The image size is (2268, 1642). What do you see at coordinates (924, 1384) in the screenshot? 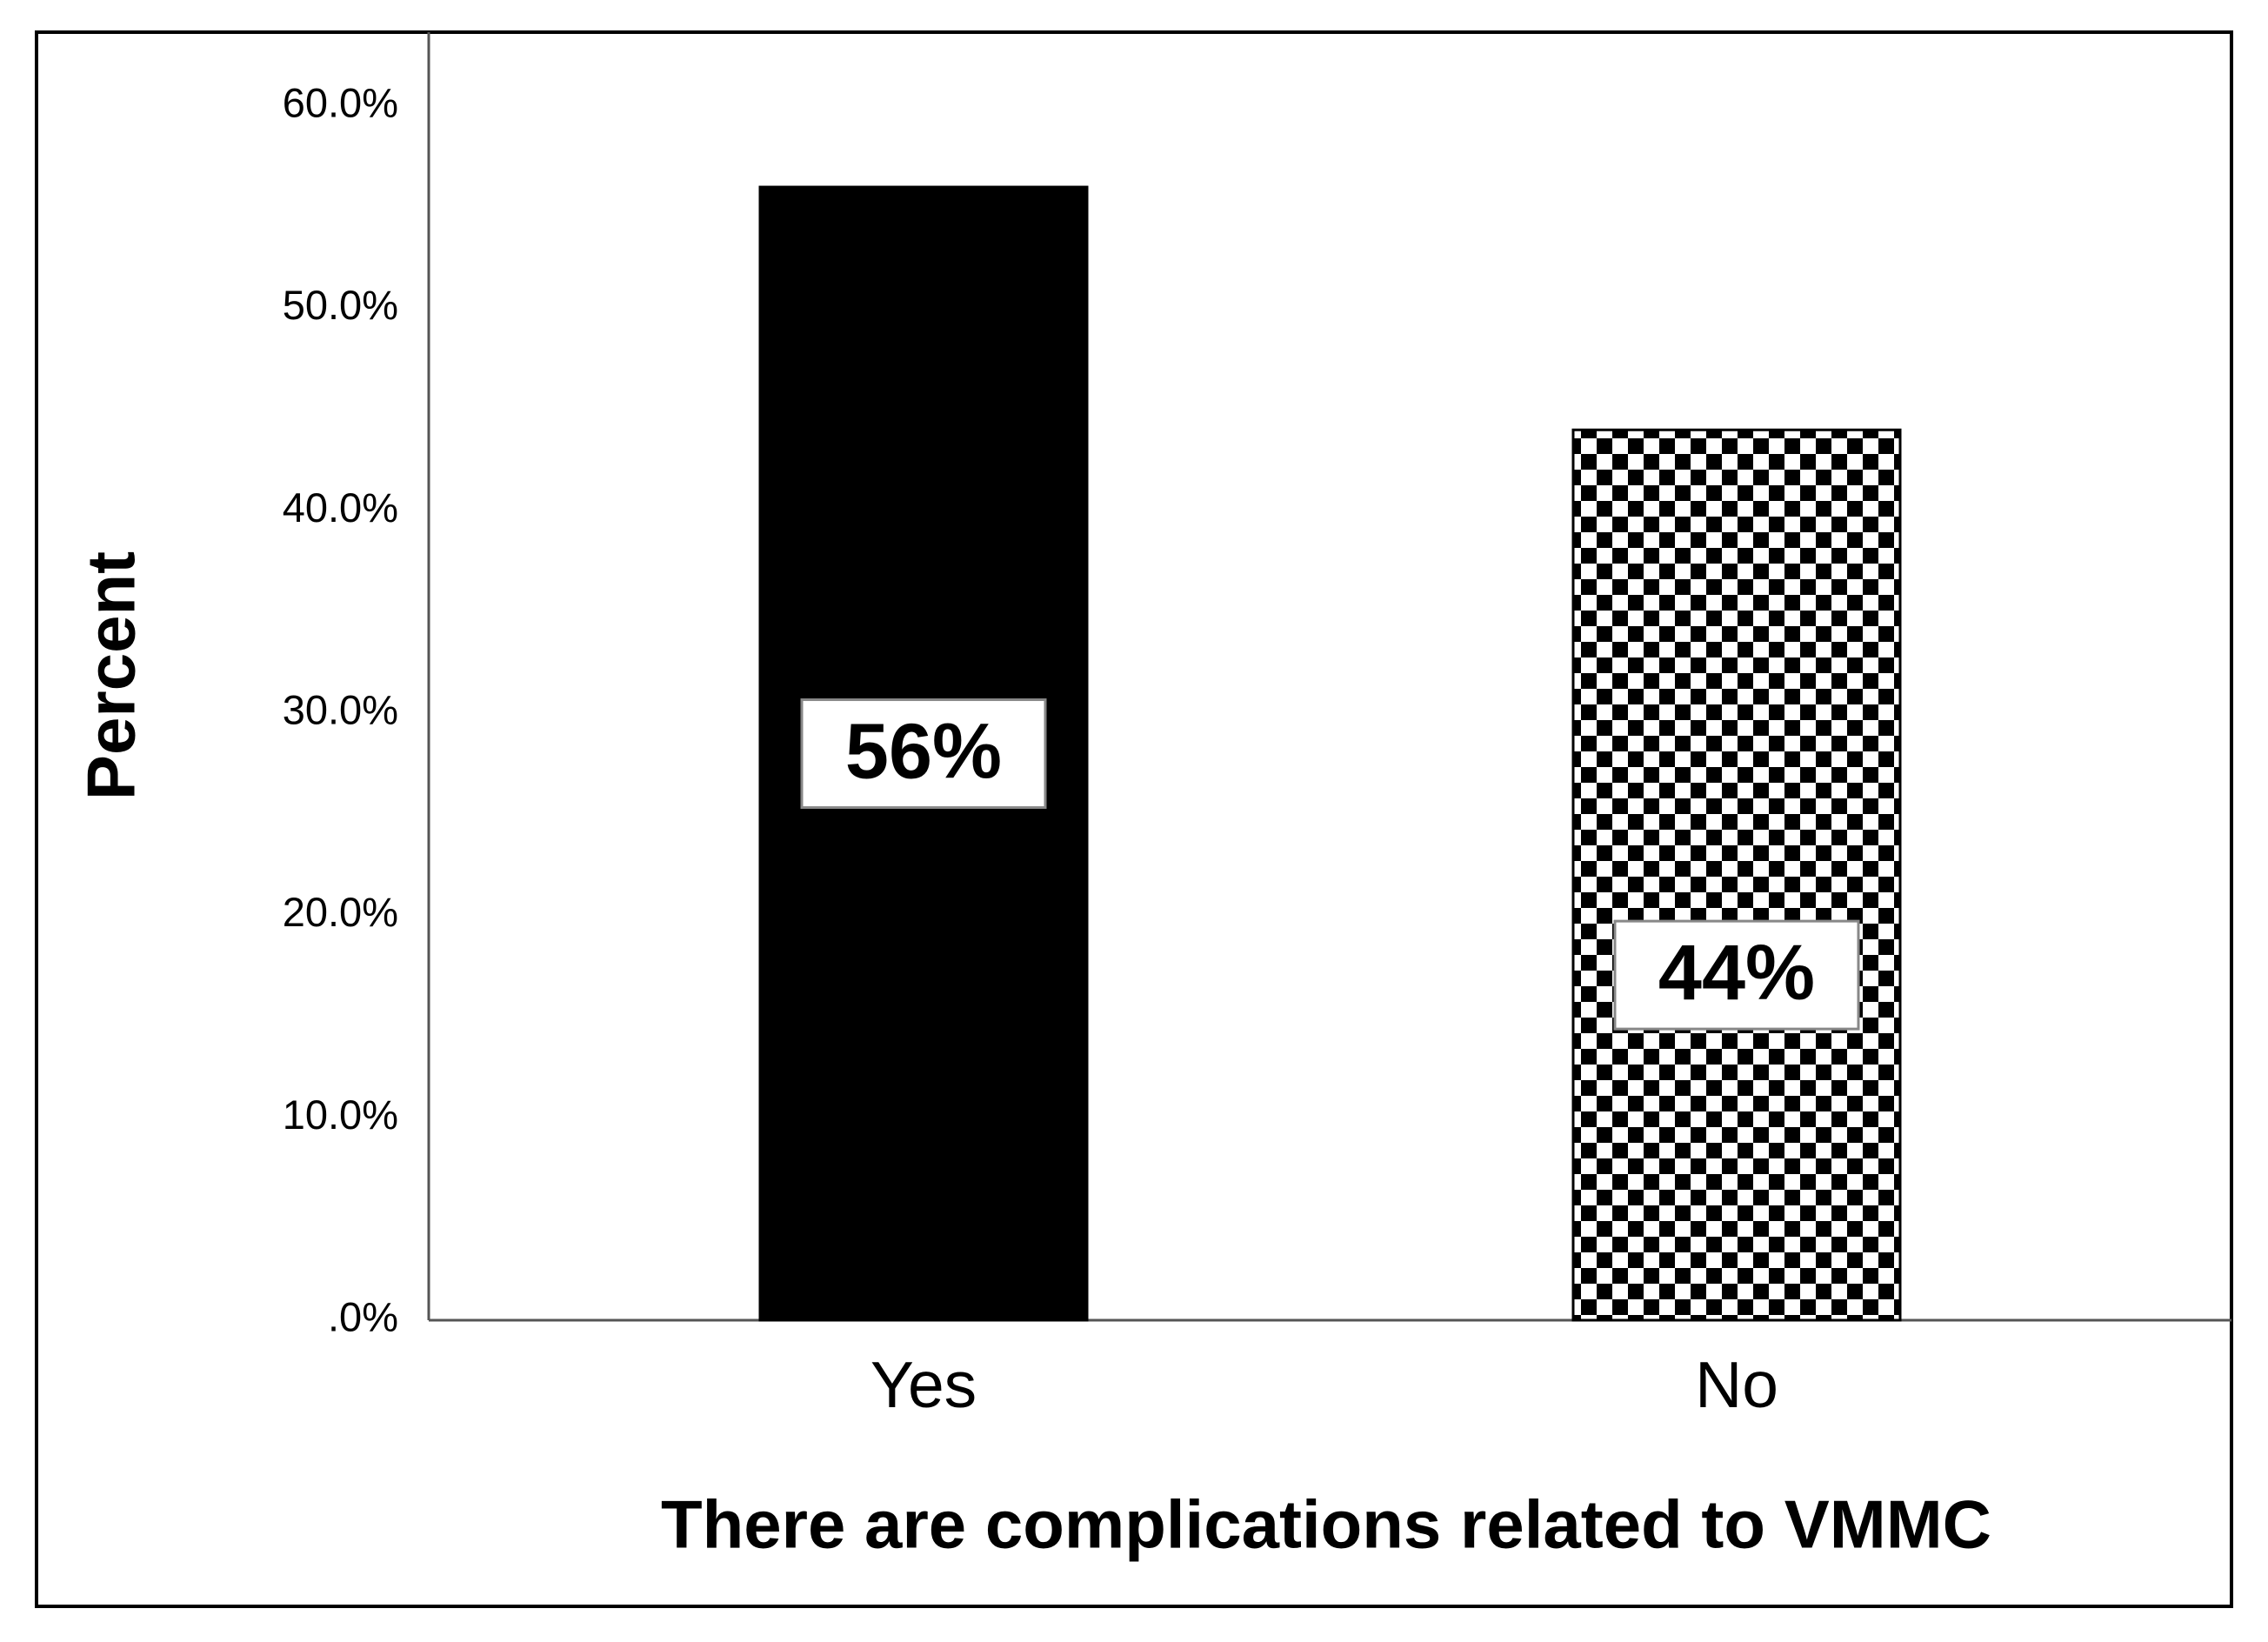
I see `x-tick-label: Yes` at bounding box center [924, 1384].